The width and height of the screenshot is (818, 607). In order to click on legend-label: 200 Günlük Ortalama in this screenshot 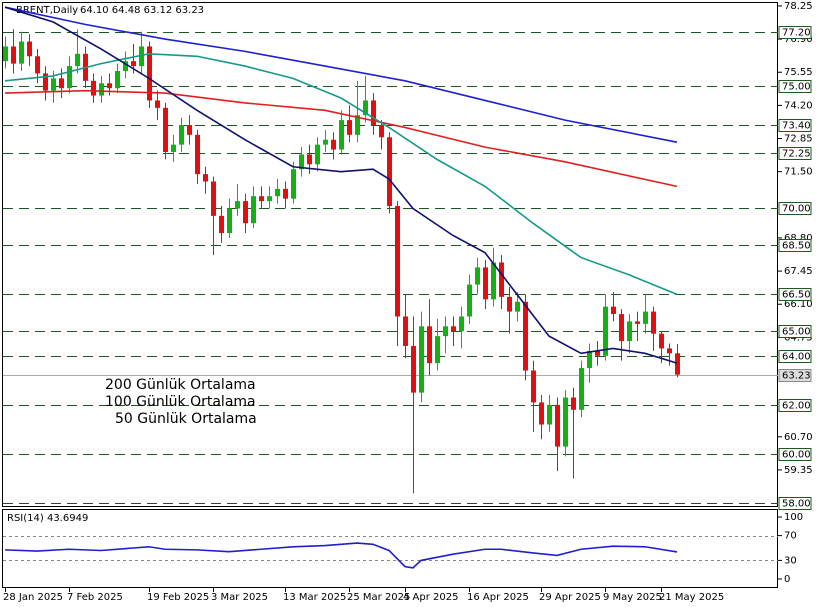, I will do `click(180, 385)`.